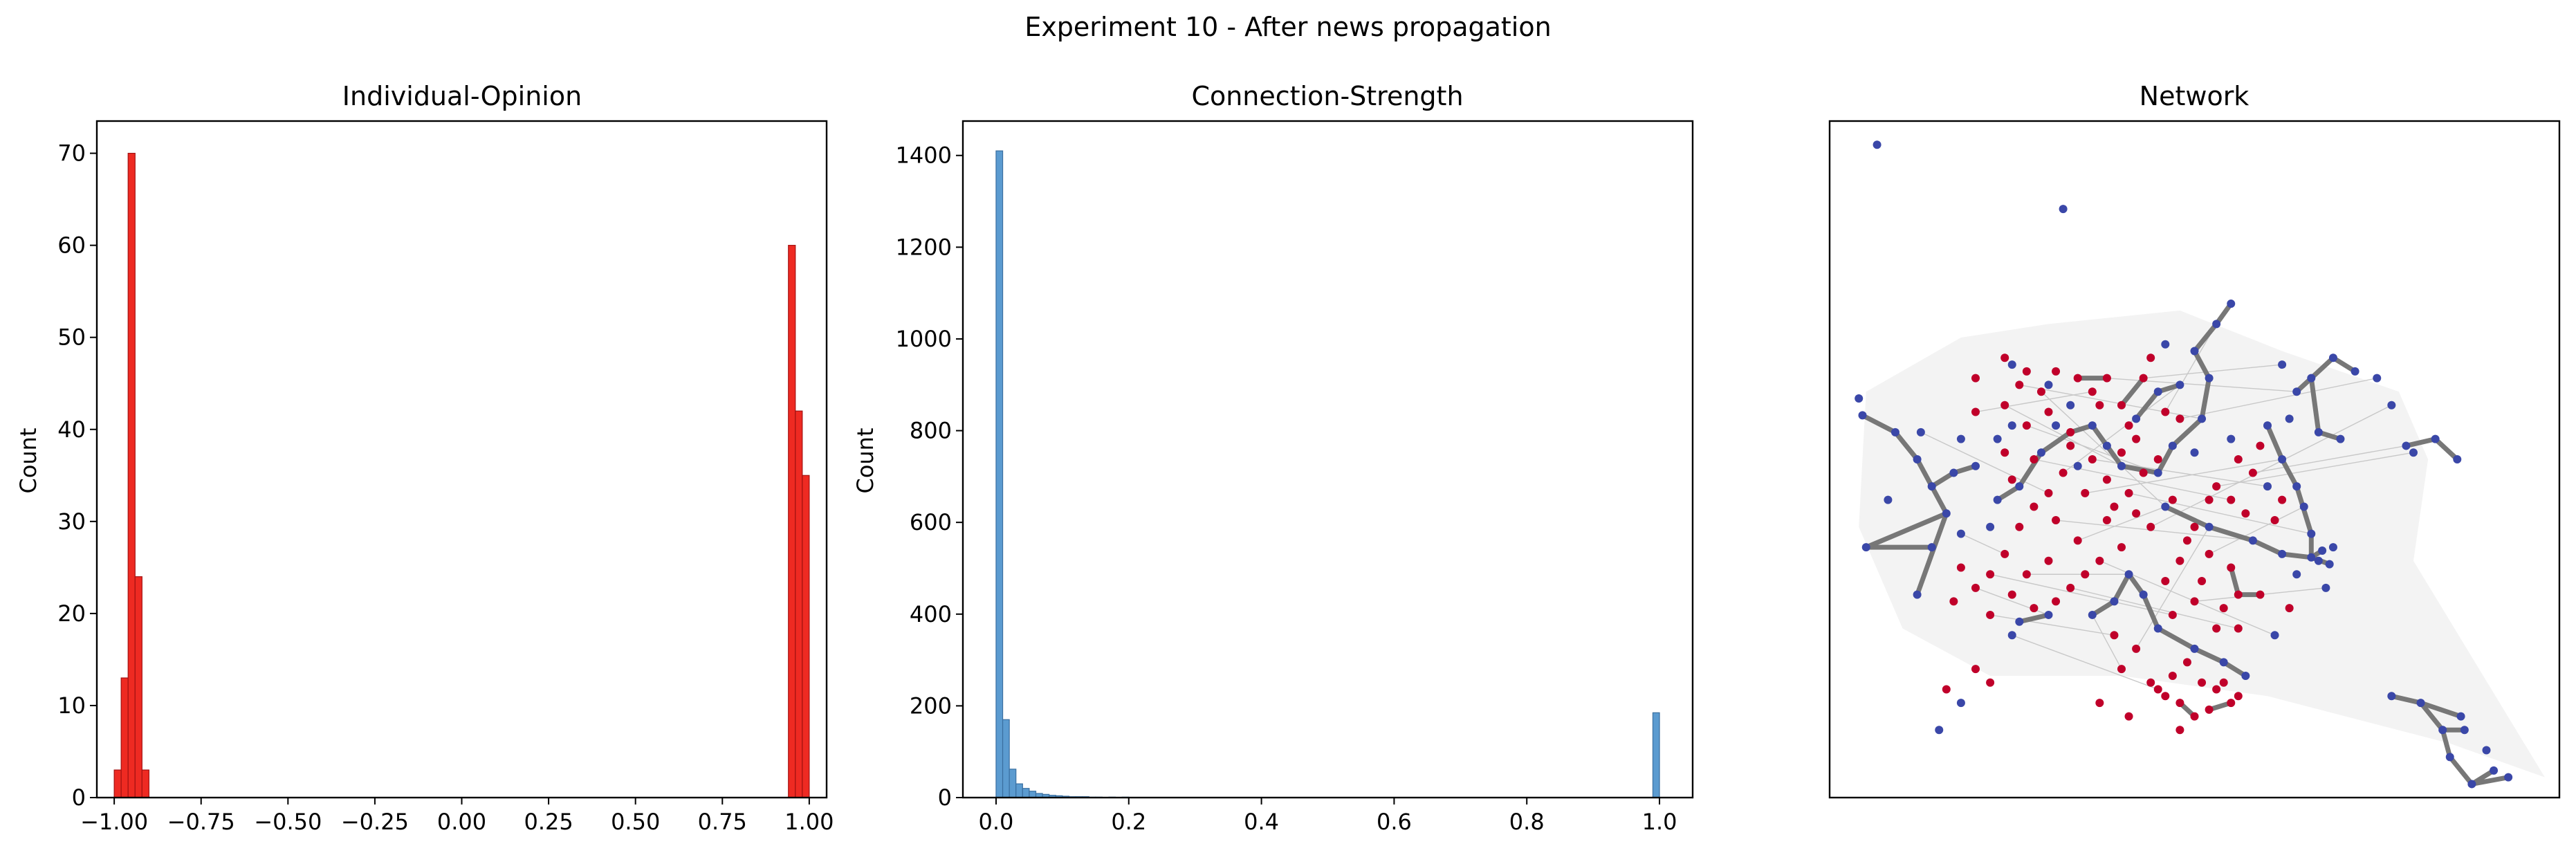 The height and width of the screenshot is (855, 2576). What do you see at coordinates (1287, 27) in the screenshot?
I see `figure-title: Experiment 10 - After news propagation` at bounding box center [1287, 27].